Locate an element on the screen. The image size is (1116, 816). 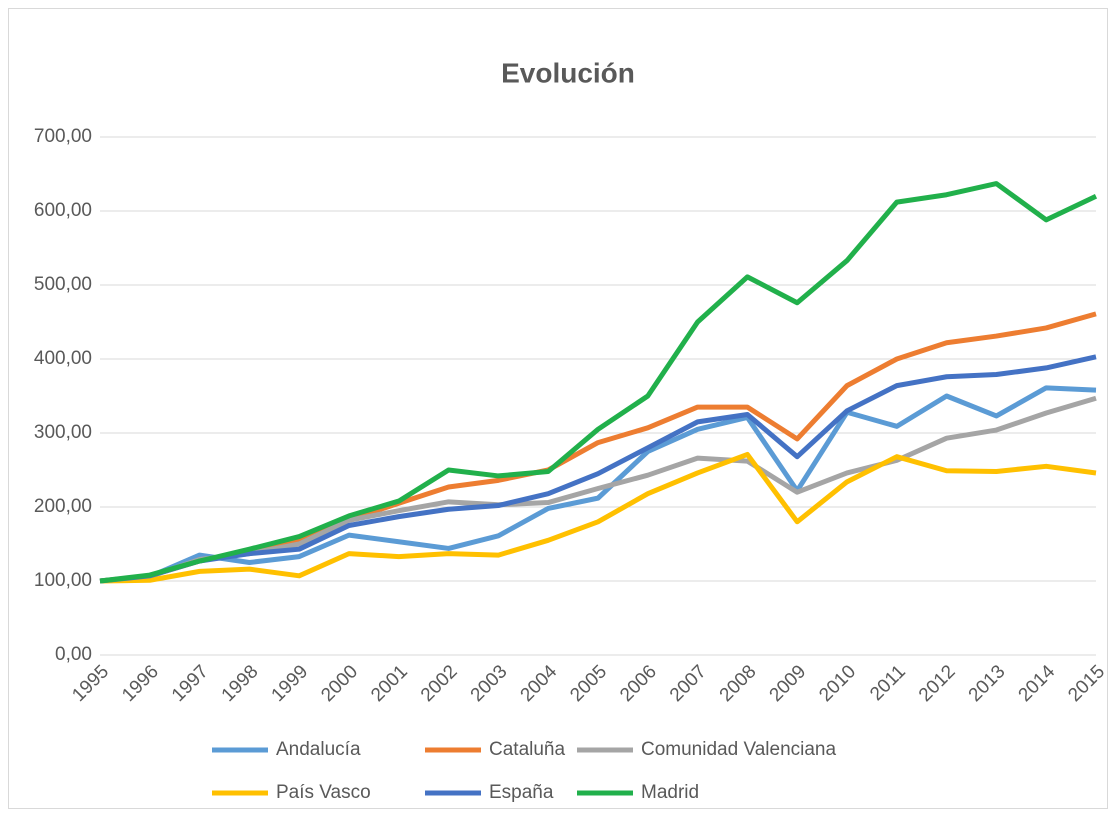
legend-label: España is located at coordinates (521, 792).